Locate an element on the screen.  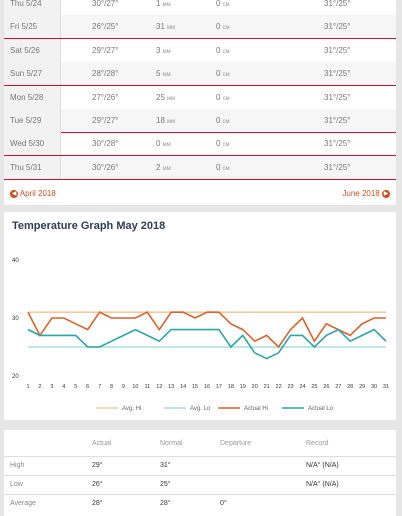
x-tick-label: 30 is located at coordinates (374, 387).